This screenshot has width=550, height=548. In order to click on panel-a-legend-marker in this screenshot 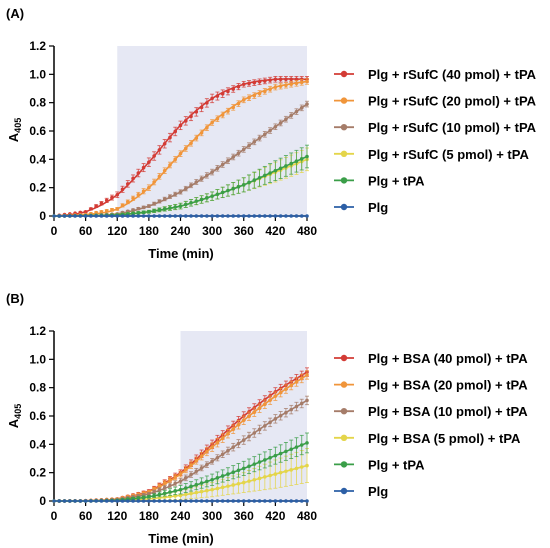, I will do `click(344, 180)`.